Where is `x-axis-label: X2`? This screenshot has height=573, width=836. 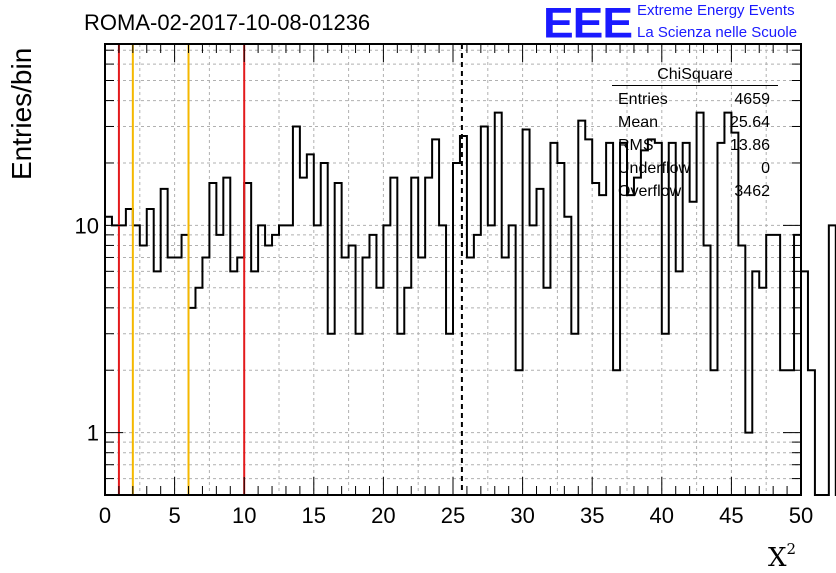
x-axis-label: X2 is located at coordinates (782, 556).